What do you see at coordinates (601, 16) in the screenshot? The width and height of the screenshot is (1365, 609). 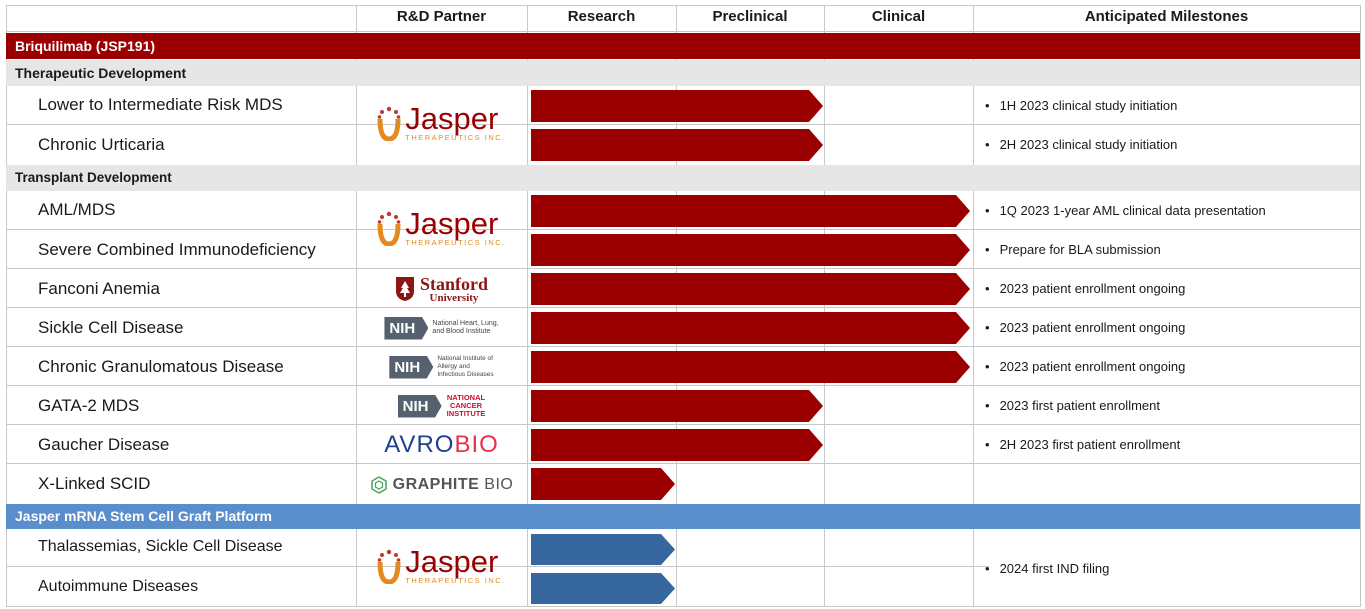 I see `header-research: Research` at bounding box center [601, 16].